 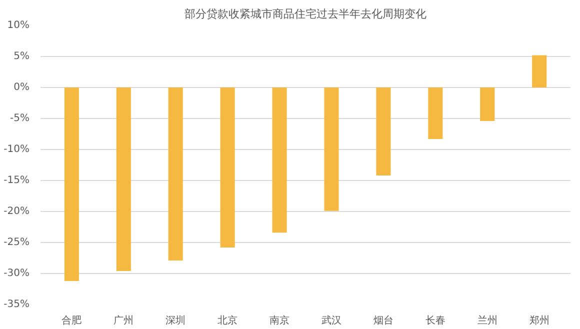 I want to click on y-tick-label: -35%, so click(x=17, y=304).